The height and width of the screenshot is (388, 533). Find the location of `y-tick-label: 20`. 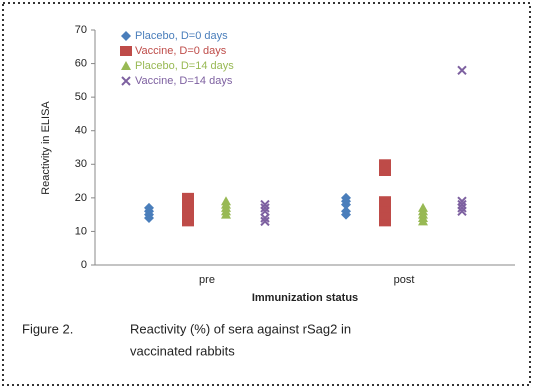

y-tick-label: 20 is located at coordinates (81, 198).